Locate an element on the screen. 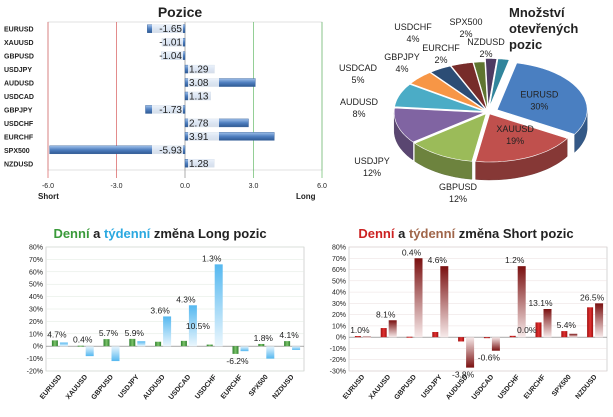  short-y-tick: -30% is located at coordinates (338, 372).